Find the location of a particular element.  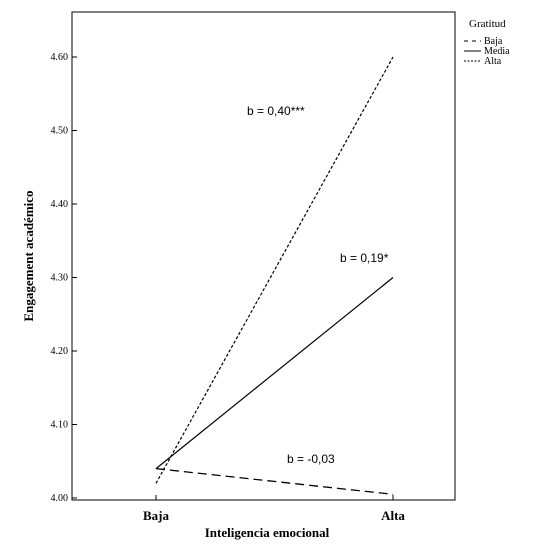

legend-title: Gratitud is located at coordinates (487, 24).